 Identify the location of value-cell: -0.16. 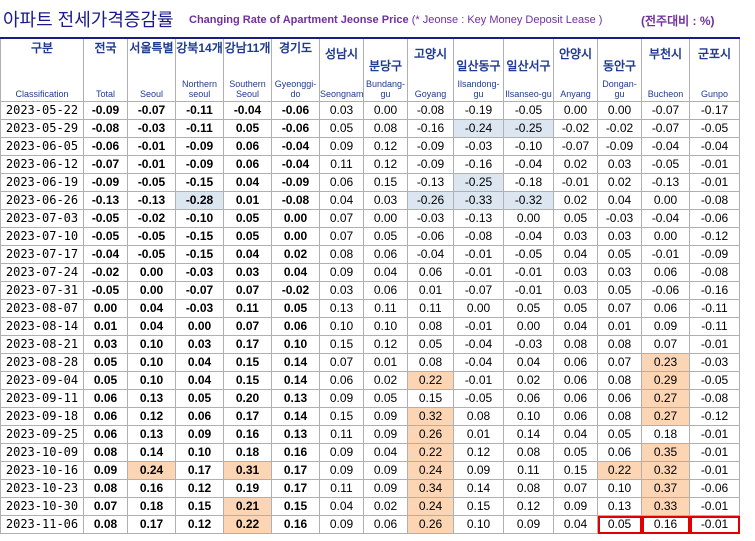
(430, 128).